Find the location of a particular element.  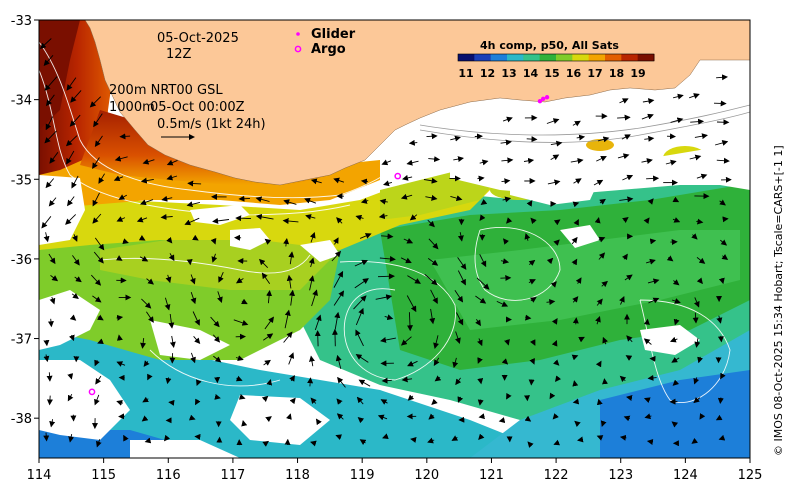

glider-legend-label: Glider is located at coordinates (333, 34).